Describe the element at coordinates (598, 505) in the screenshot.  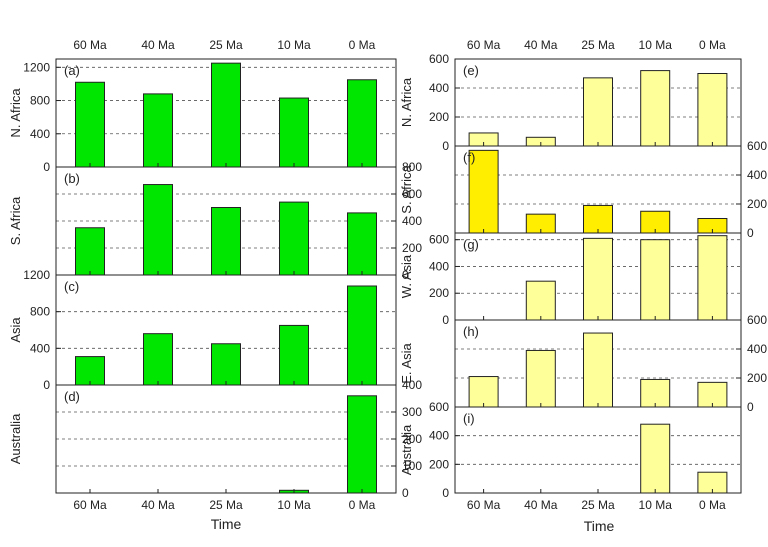
I see `right-bottom-tick-label: 25 Ma` at that location.